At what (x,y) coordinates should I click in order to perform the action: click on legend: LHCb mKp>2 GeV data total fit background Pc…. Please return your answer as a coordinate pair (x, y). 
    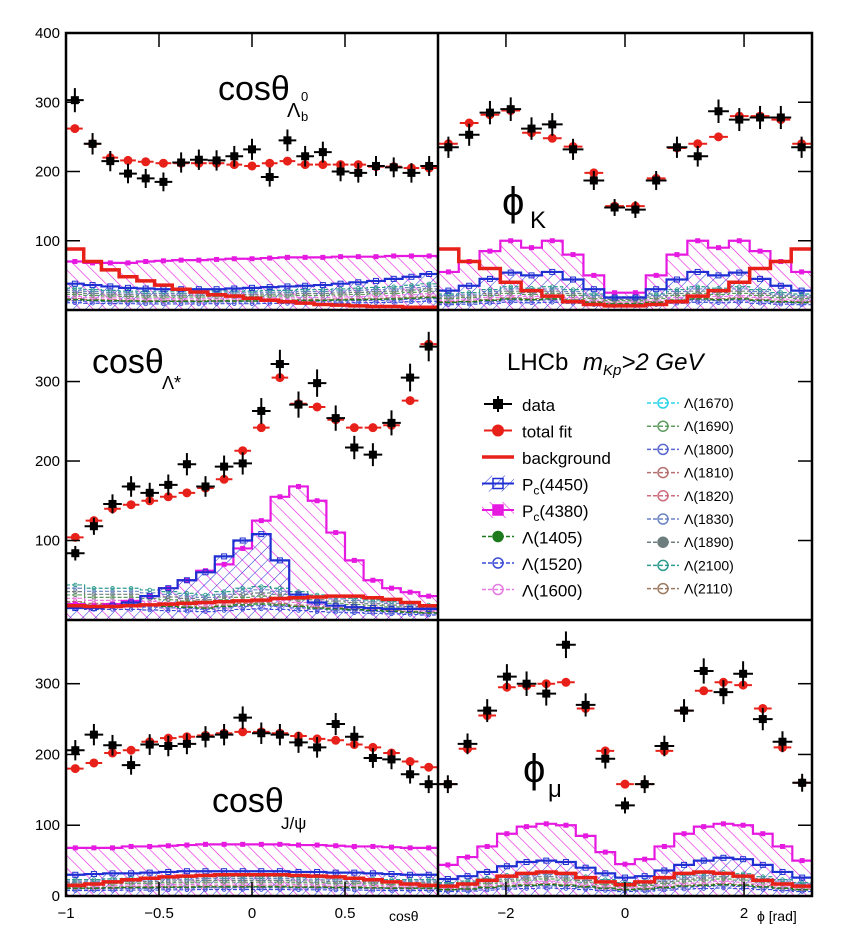
    Looking at the image, I should click on (608, 475).